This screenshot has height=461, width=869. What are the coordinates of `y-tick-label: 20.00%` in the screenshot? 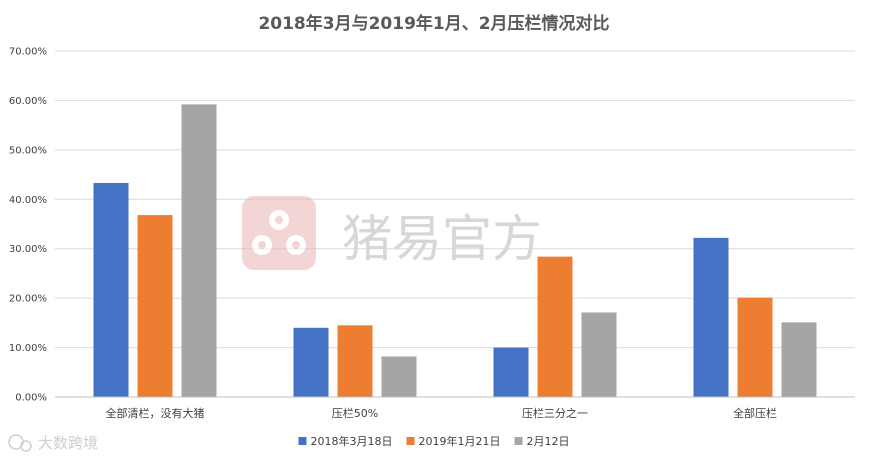 It's located at (28, 299).